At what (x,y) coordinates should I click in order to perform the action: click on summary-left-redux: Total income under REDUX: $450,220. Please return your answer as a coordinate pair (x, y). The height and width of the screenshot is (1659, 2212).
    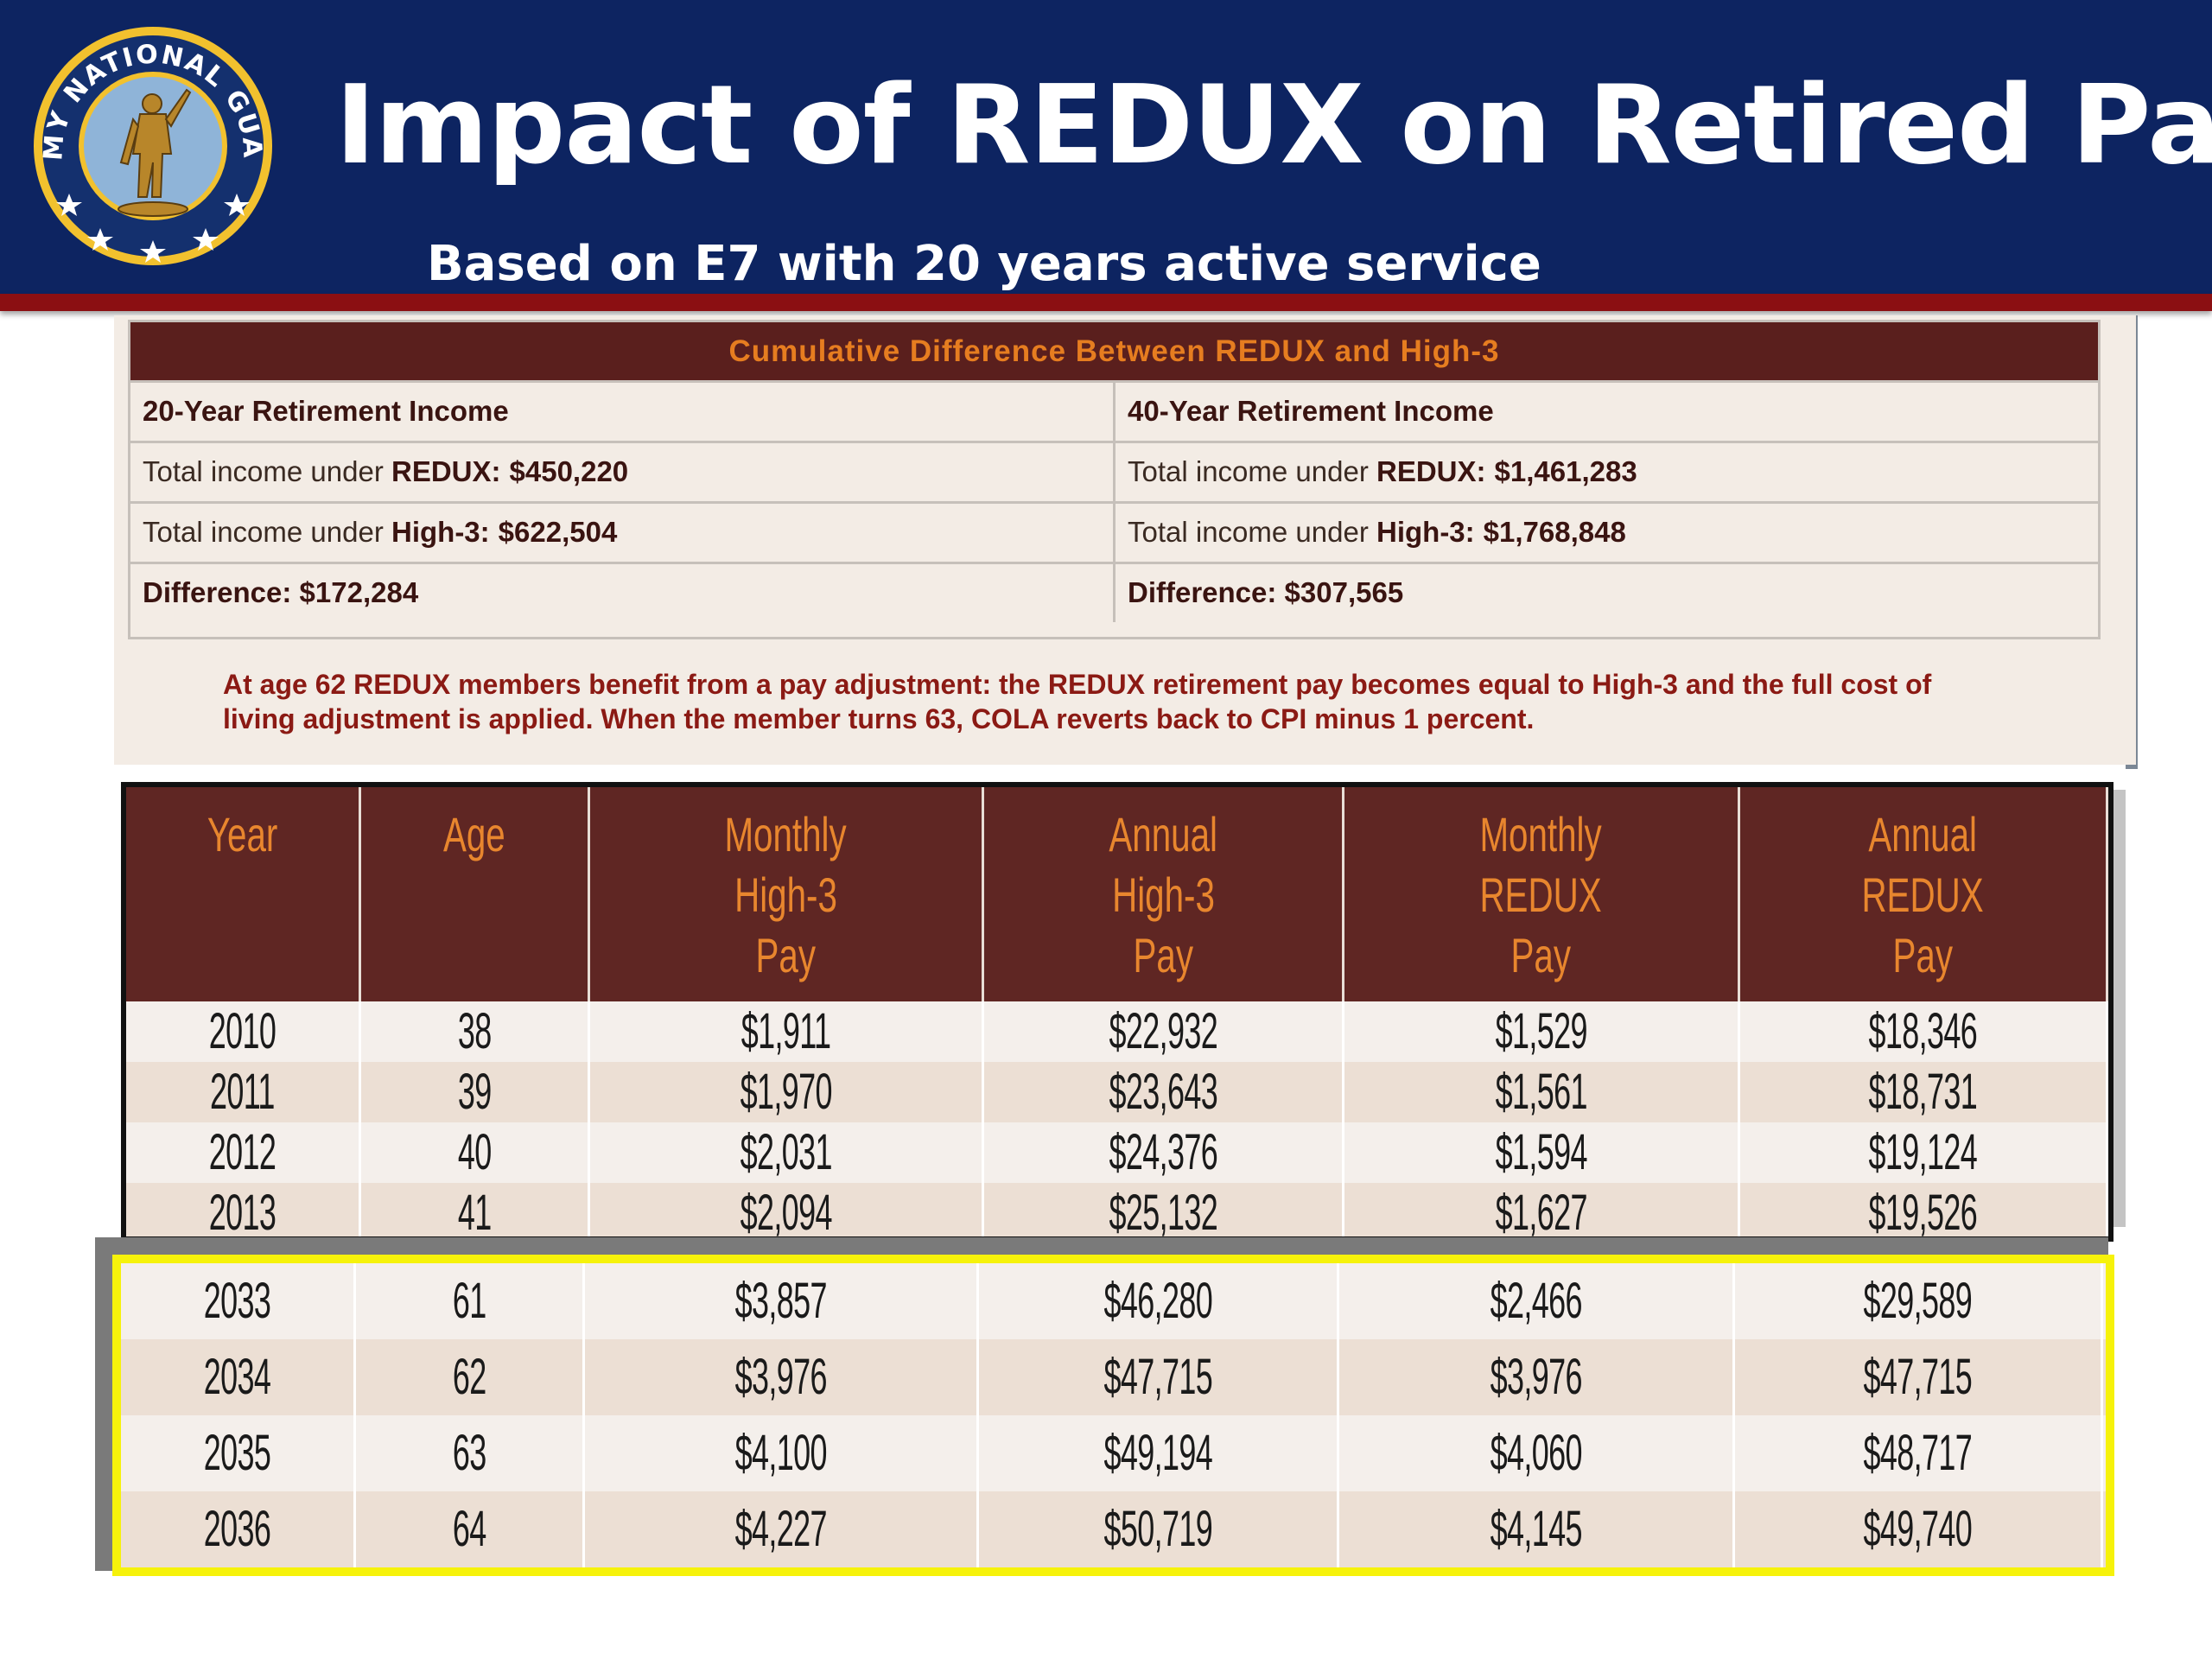
    Looking at the image, I should click on (623, 472).